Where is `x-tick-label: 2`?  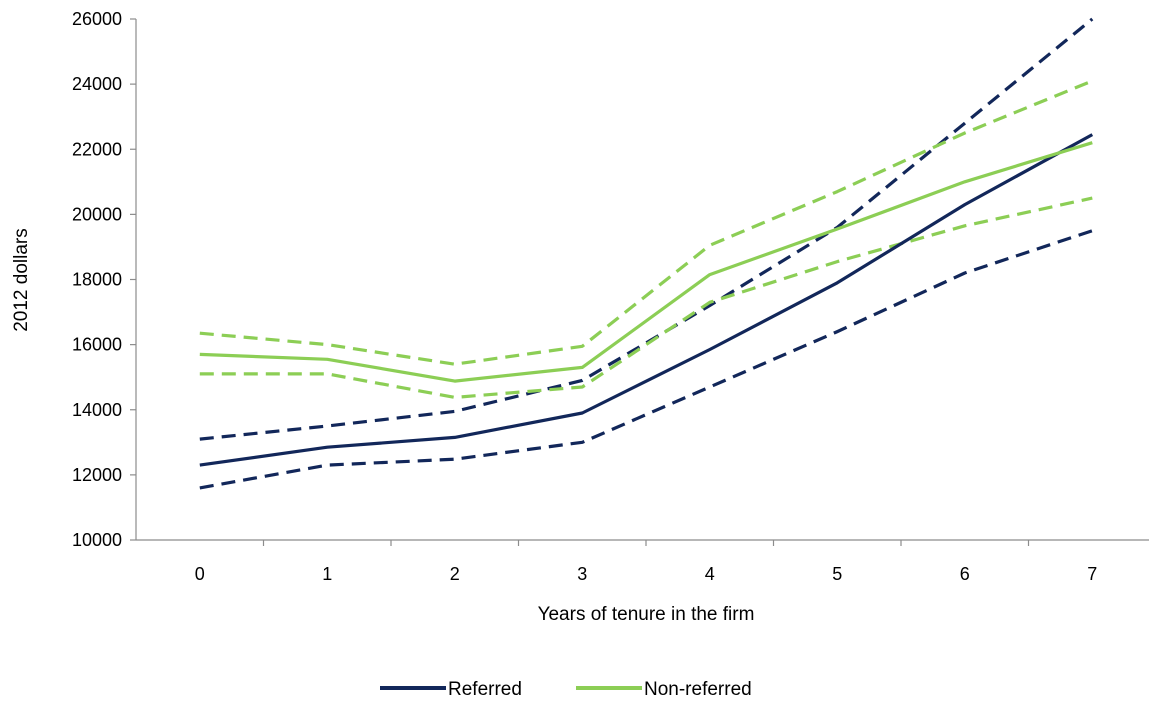 x-tick-label: 2 is located at coordinates (455, 574).